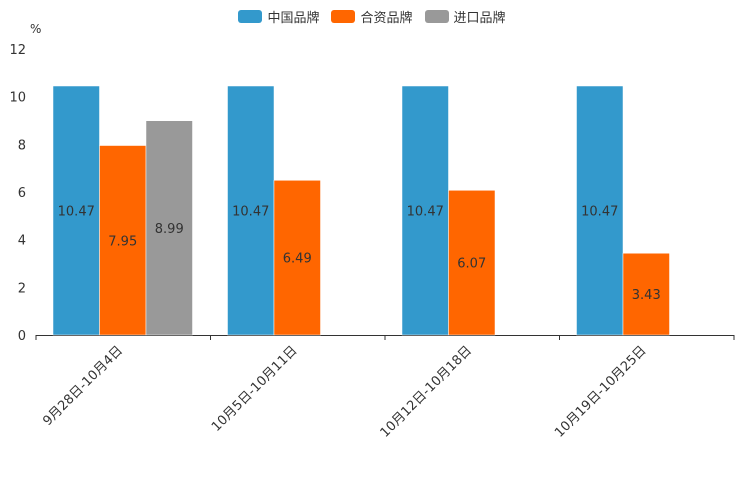 The width and height of the screenshot is (744, 496). What do you see at coordinates (386, 18) in the screenshot?
I see `legend-label-joint-venture-brand: 合资品牌` at bounding box center [386, 18].